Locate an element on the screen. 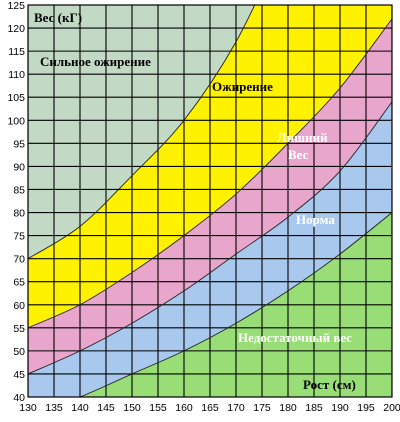 The height and width of the screenshot is (422, 400). zone-label-underweight: Недостаточный вес is located at coordinates (295, 337).